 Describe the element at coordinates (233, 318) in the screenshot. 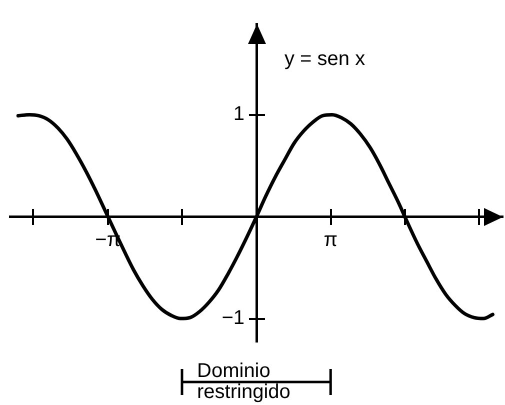

I see `y-tick-label: −1` at that location.